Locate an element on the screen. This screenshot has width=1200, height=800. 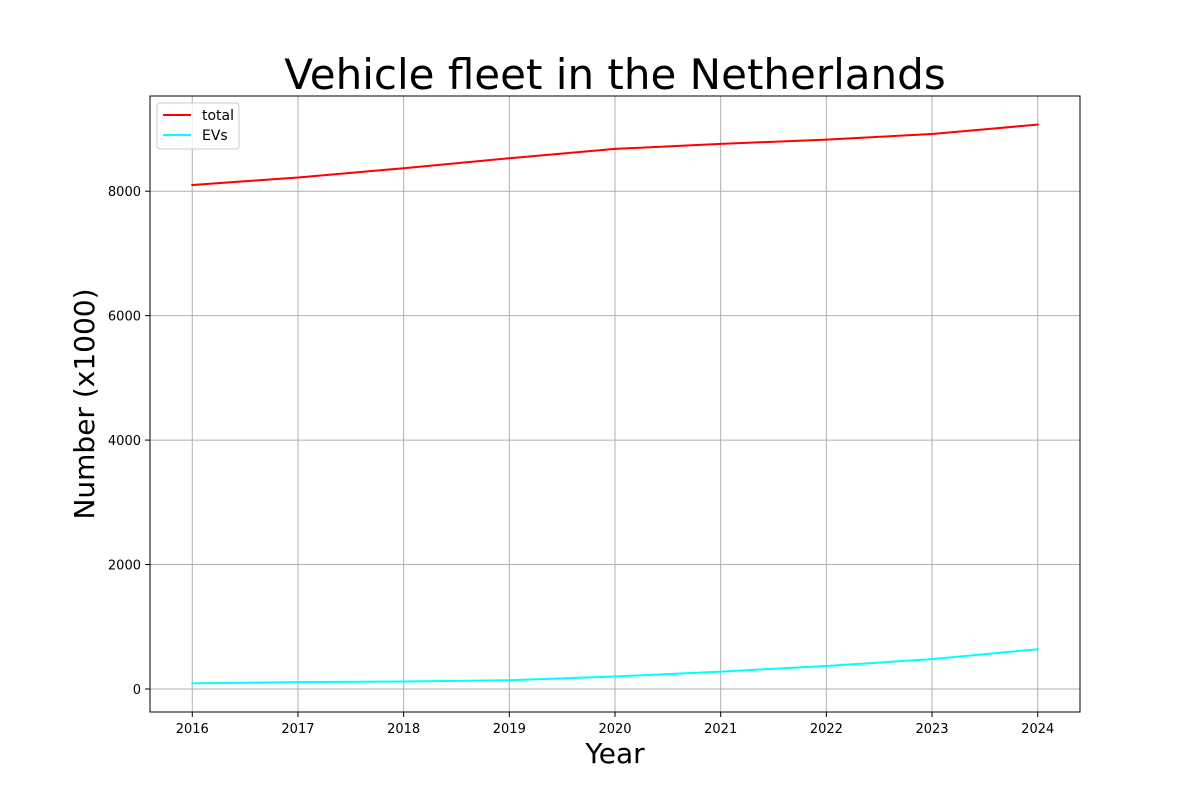
legend: total EVs is located at coordinates (198, 126).